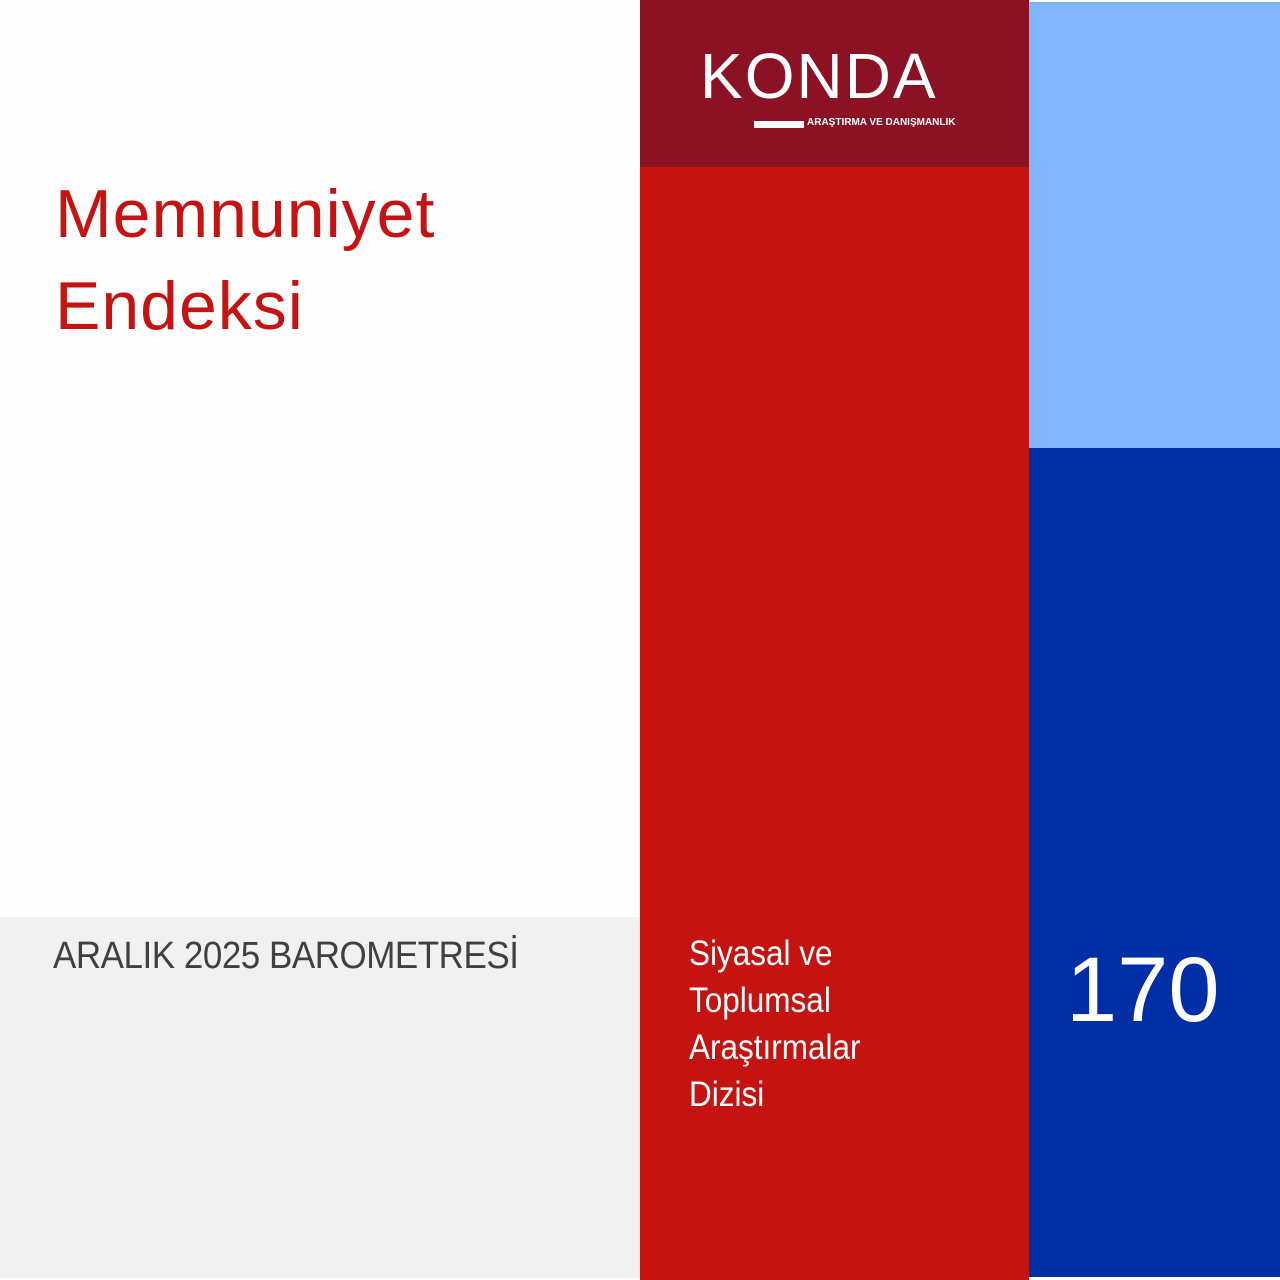  What do you see at coordinates (727, 1094) in the screenshot?
I see `series-line-4: Dizisi` at bounding box center [727, 1094].